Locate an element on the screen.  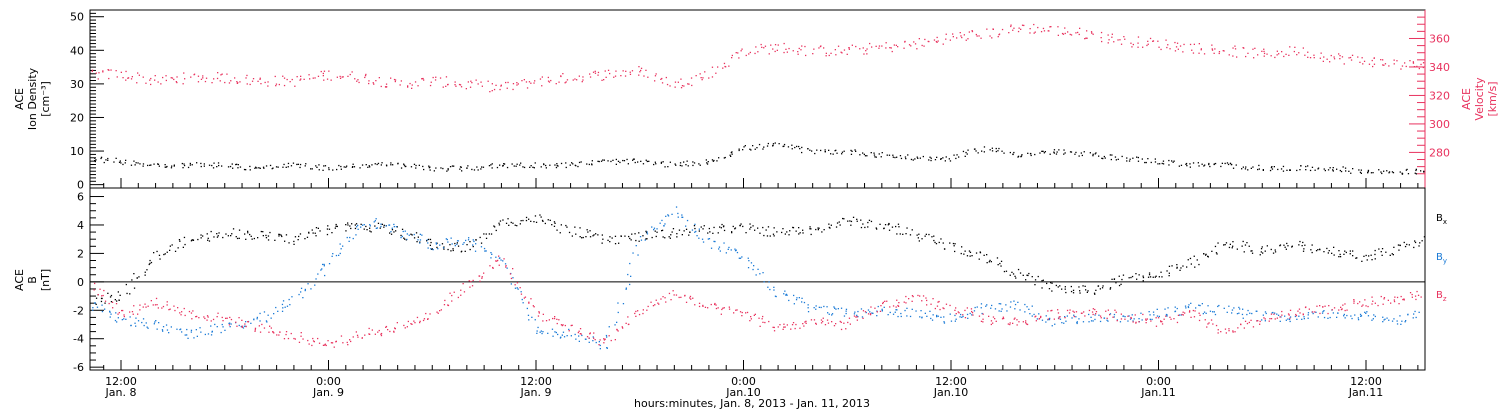
bottom-left-axis-title-line: [nT] is located at coordinates (45, 280).